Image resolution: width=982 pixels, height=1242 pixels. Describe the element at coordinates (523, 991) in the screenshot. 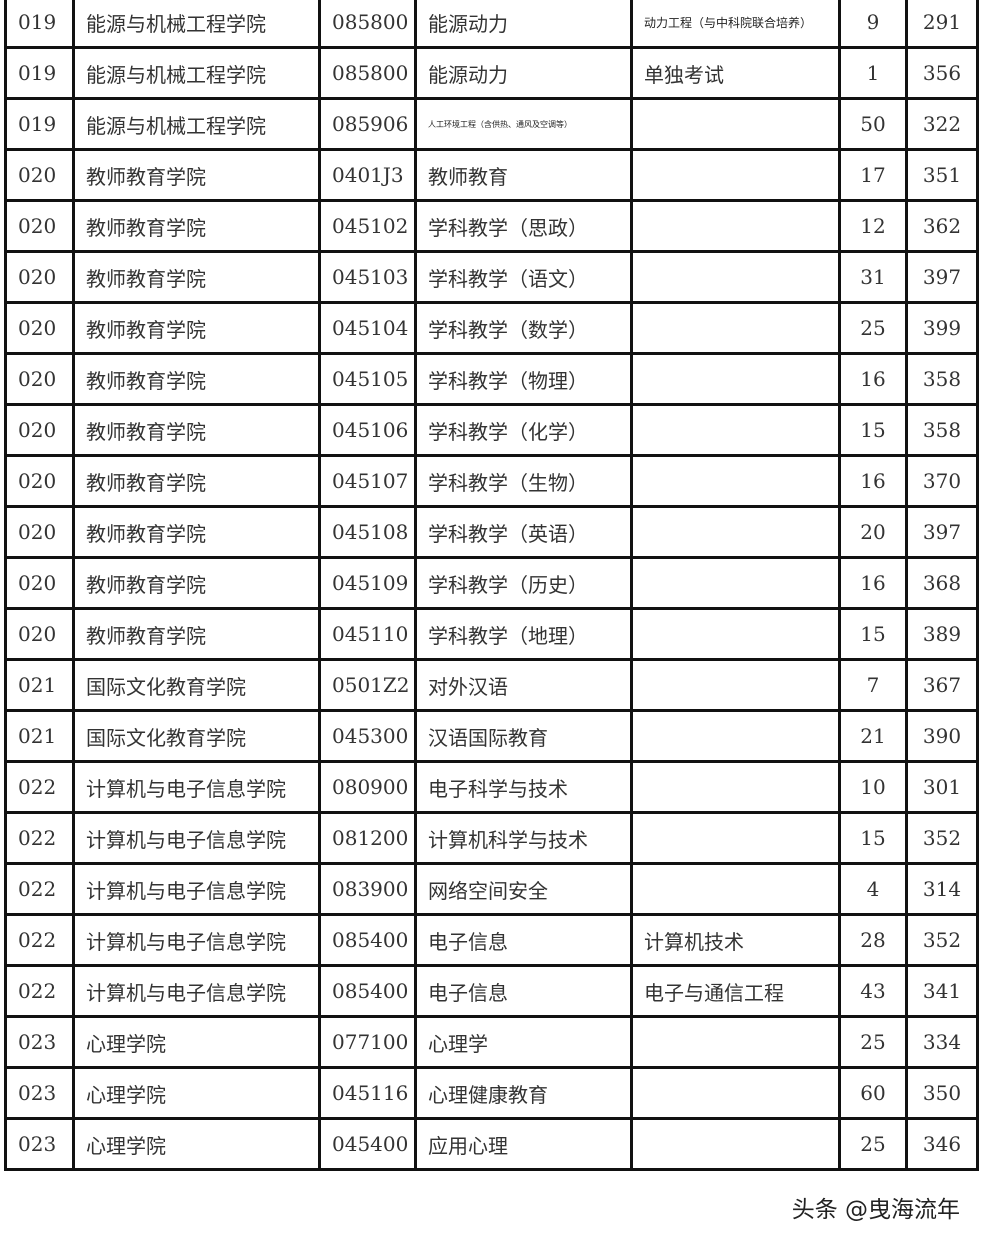

I see `major-name-cell: 电子信息` at that location.